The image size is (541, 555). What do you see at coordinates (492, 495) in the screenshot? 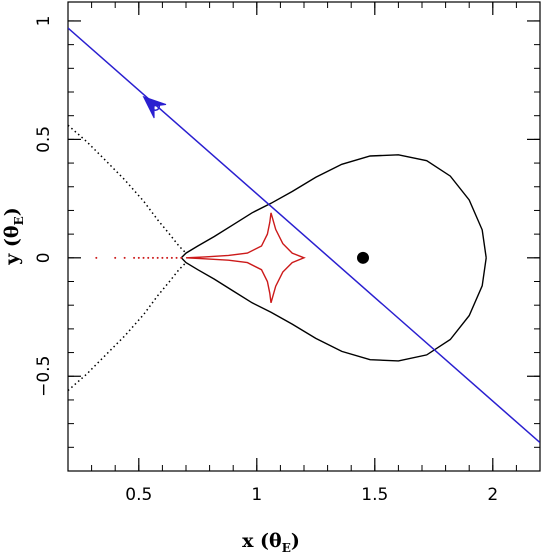
I see `x-tick-label: 2` at bounding box center [492, 495].